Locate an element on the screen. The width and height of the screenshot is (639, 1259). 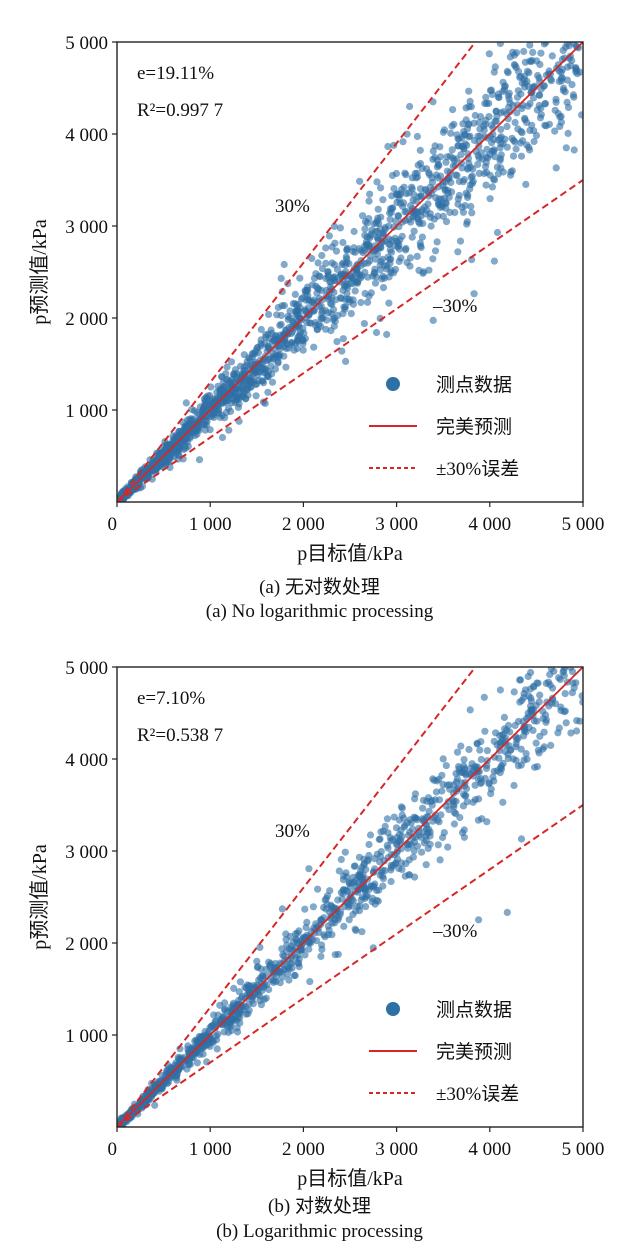
x-tick-label: 2 000 is located at coordinates (303, 524).